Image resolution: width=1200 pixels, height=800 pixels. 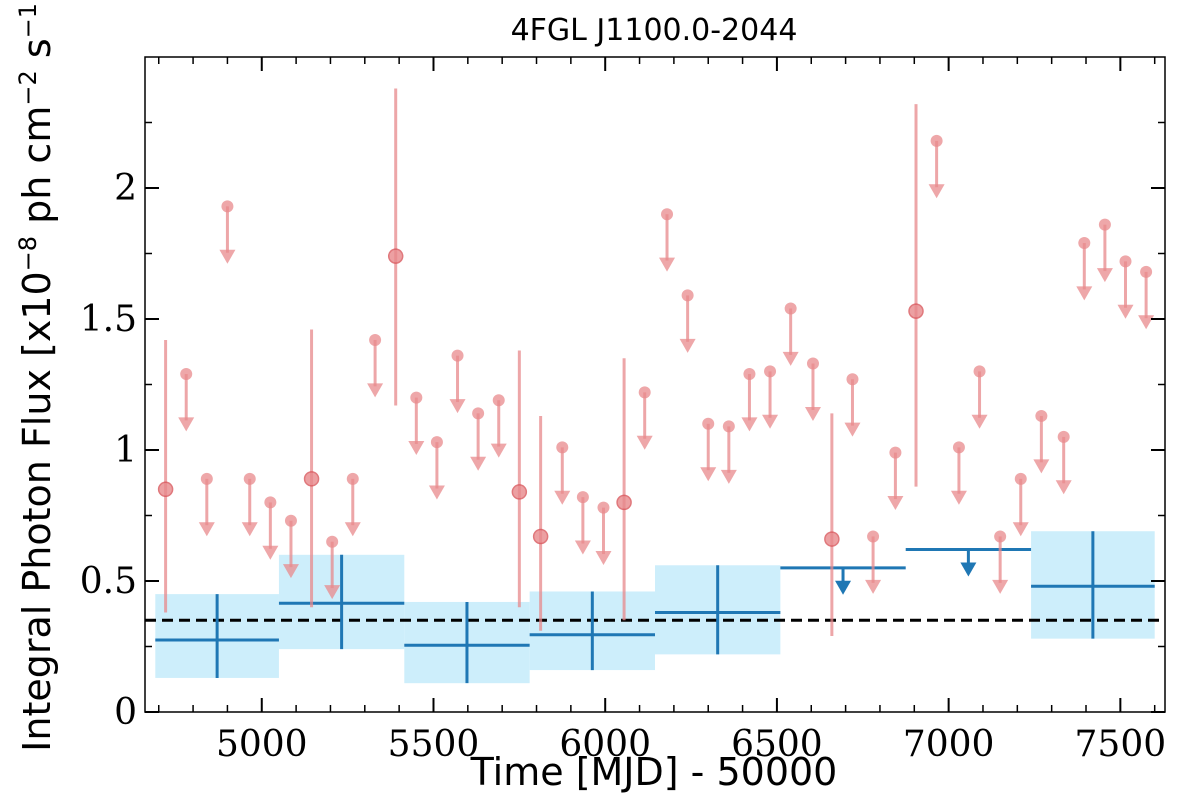 What do you see at coordinates (36, 376) in the screenshot?
I see `y-axis-title: Integral Photon Flux [x10−8 ph cm−2 s−1]` at bounding box center [36, 376].